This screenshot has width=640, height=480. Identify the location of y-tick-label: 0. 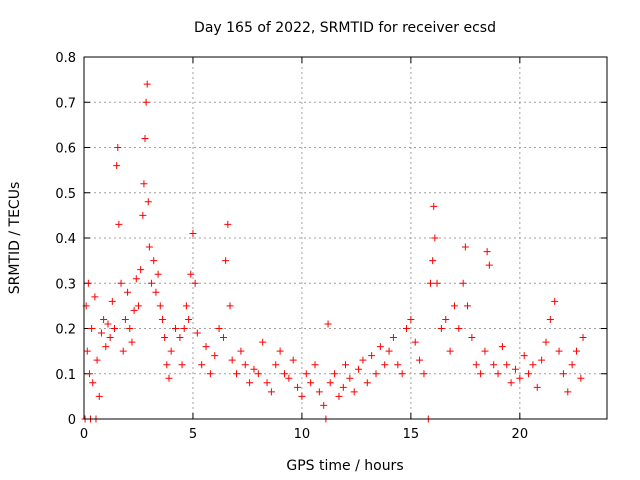
(72, 420).